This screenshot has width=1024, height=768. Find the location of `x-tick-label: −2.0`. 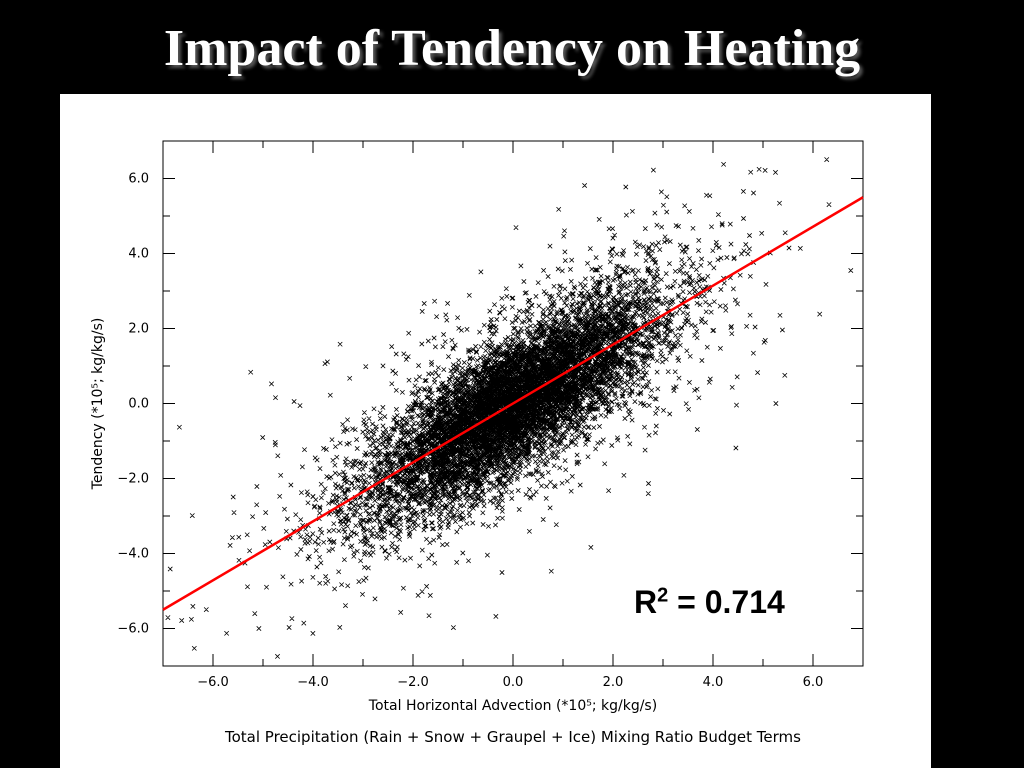

x-tick-label: −2.0 is located at coordinates (413, 682).